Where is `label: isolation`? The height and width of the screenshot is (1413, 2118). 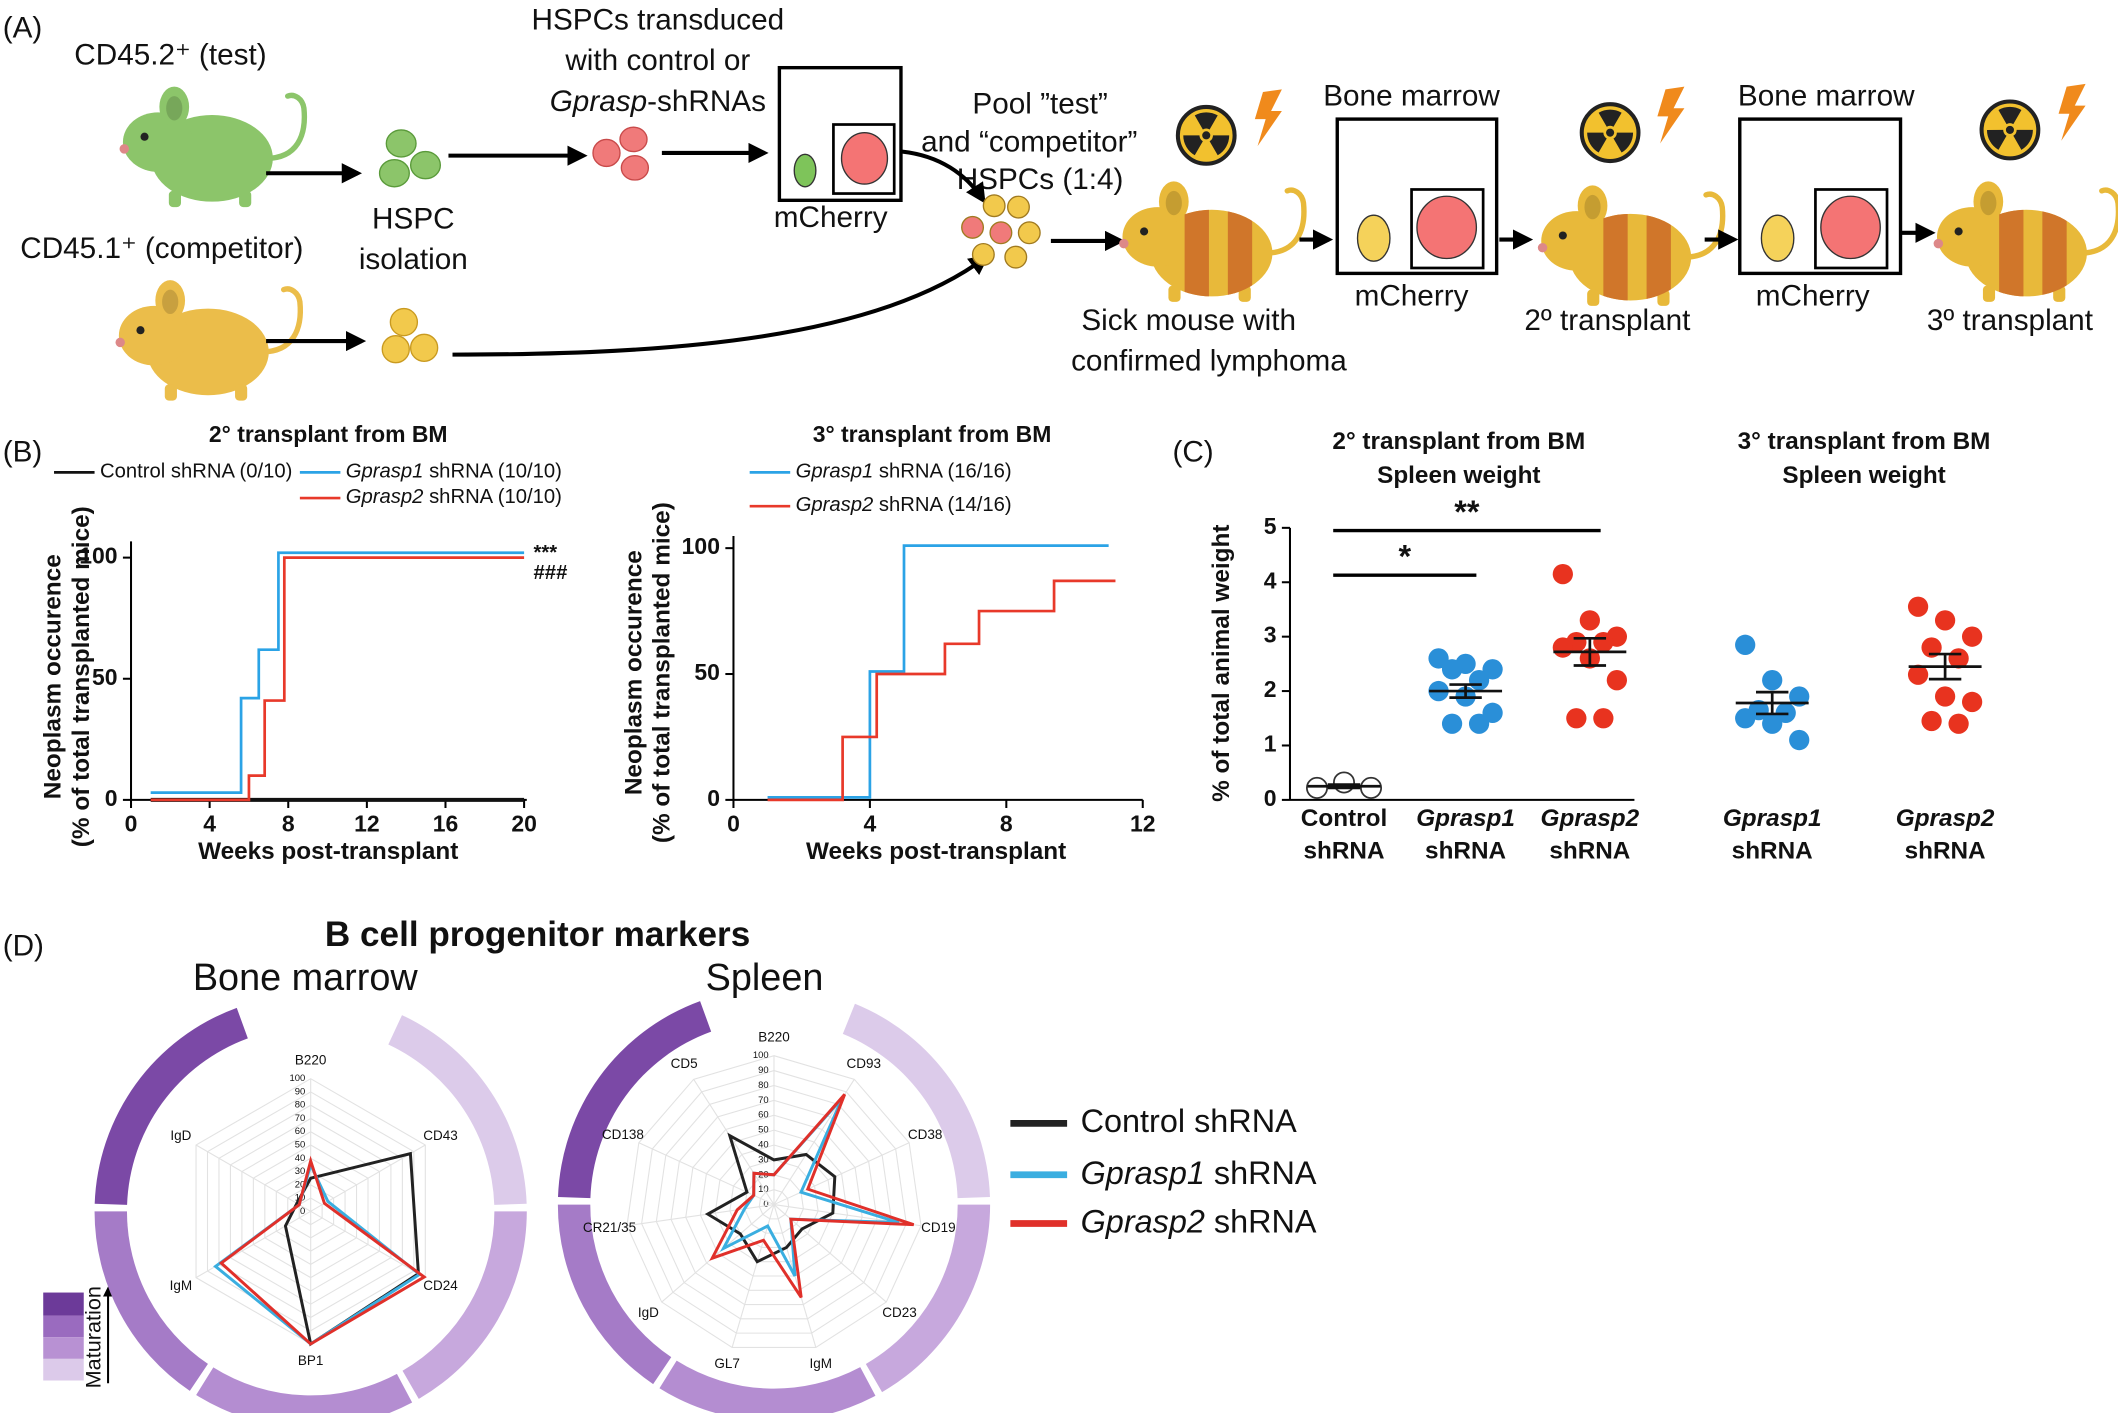 label: isolation is located at coordinates (413, 259).